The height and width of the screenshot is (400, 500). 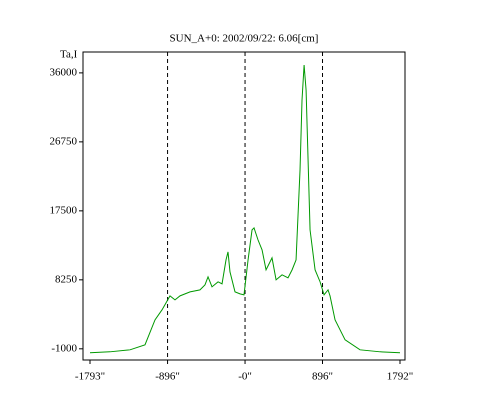 I want to click on y-tick-label: 26750, so click(x=64, y=141).